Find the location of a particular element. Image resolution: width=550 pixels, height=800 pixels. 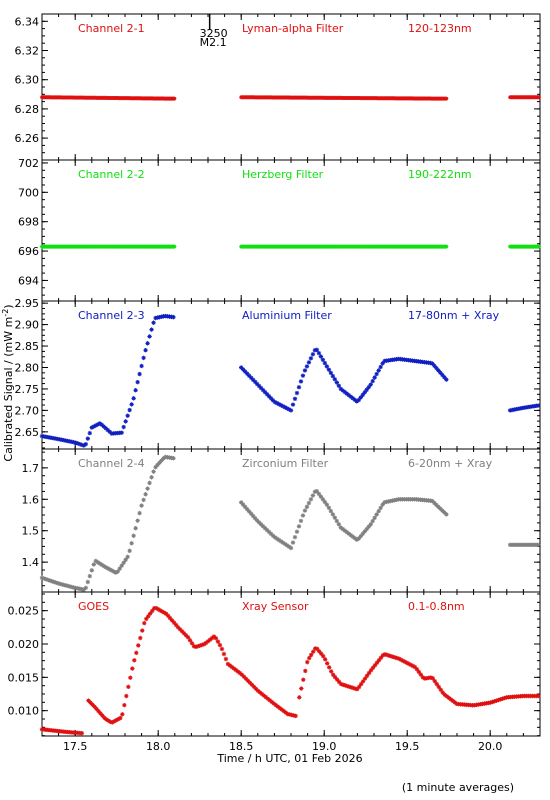

panel-label: 120-123nm is located at coordinates (440, 28).